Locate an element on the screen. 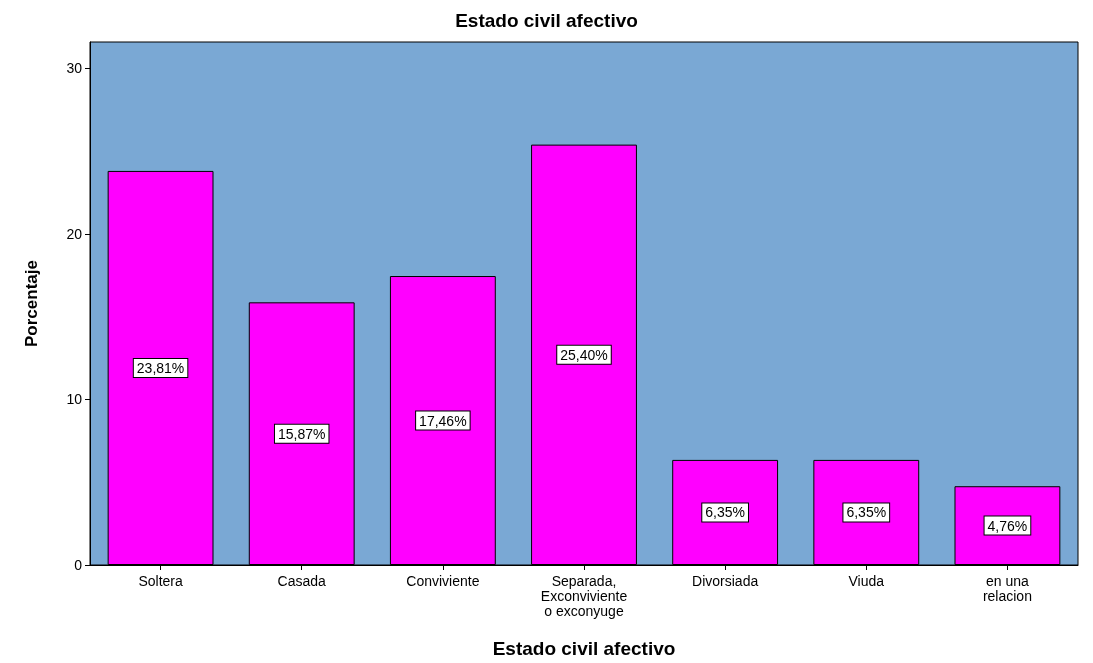 This screenshot has width=1093, height=663. y-tick-label: 0 is located at coordinates (78, 565).